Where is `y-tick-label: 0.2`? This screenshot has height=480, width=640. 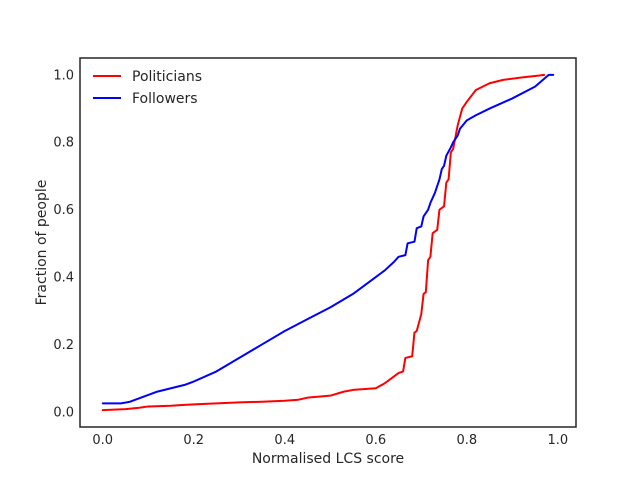 y-tick-label: 0.2 is located at coordinates (63, 345).